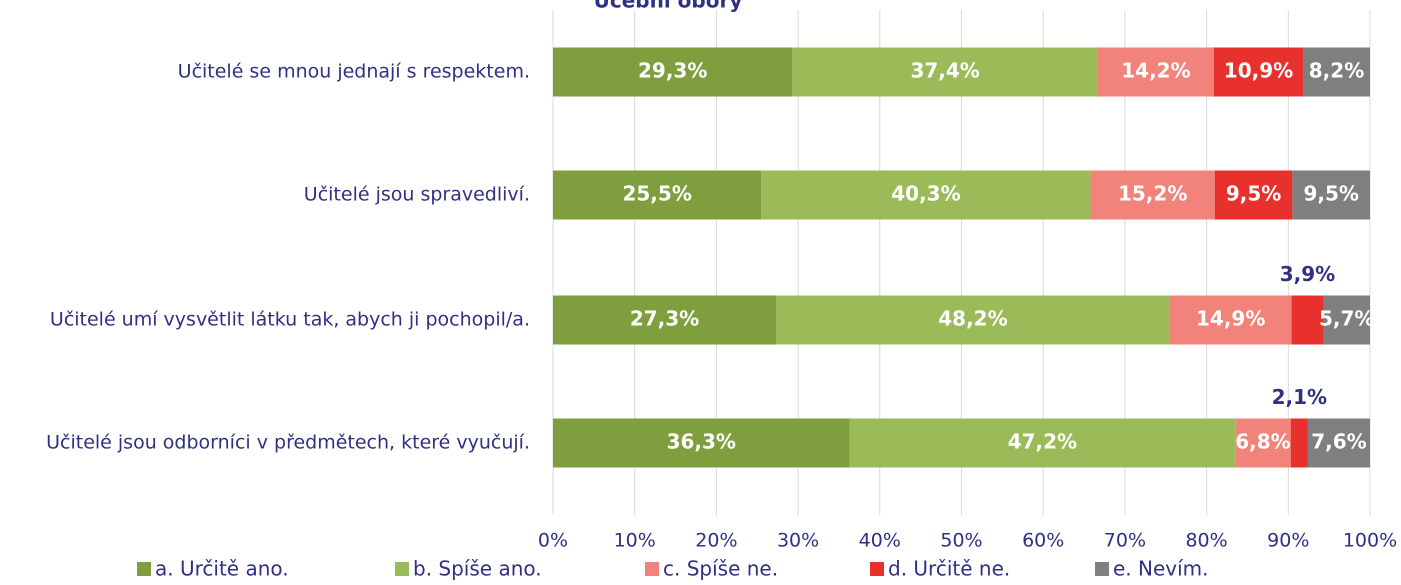 This screenshot has width=1401, height=585. Describe the element at coordinates (798, 541) in the screenshot. I see `x-tick-label: 30%` at that location.